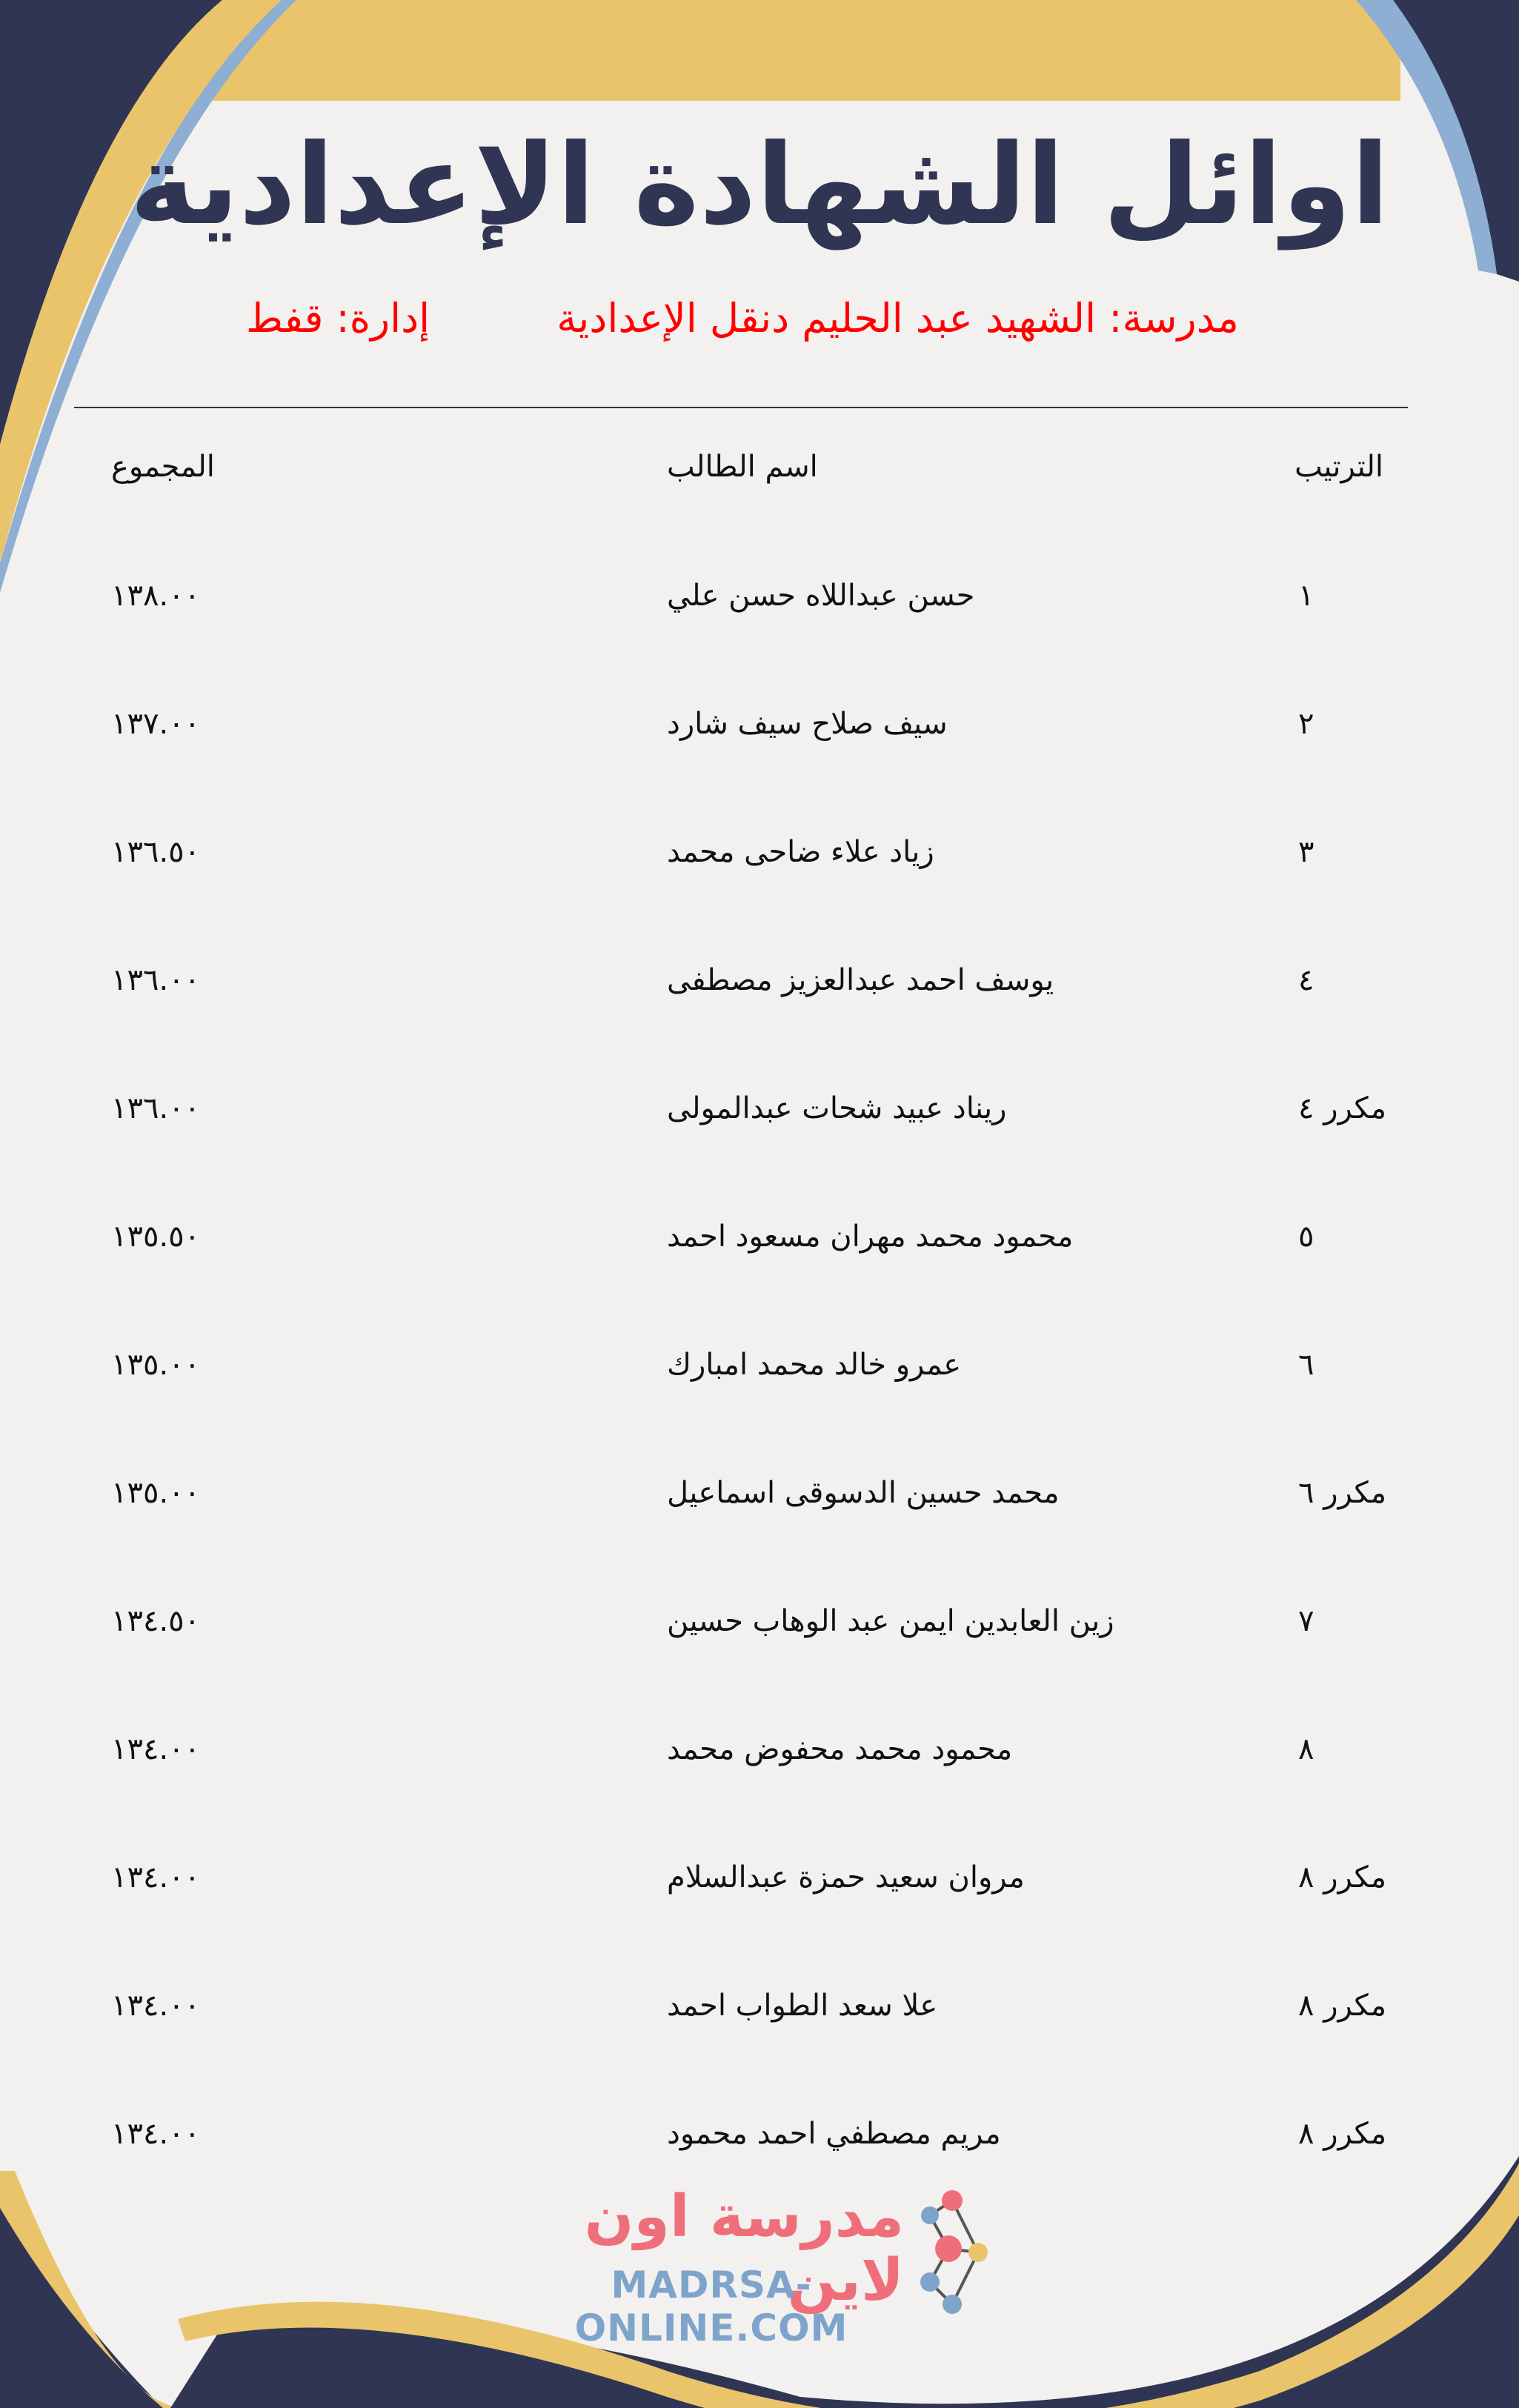 The width and height of the screenshot is (1519, 2408). Describe the element at coordinates (807, 724) in the screenshot. I see `cell-name: سيف صلاح سيف شارد` at that location.